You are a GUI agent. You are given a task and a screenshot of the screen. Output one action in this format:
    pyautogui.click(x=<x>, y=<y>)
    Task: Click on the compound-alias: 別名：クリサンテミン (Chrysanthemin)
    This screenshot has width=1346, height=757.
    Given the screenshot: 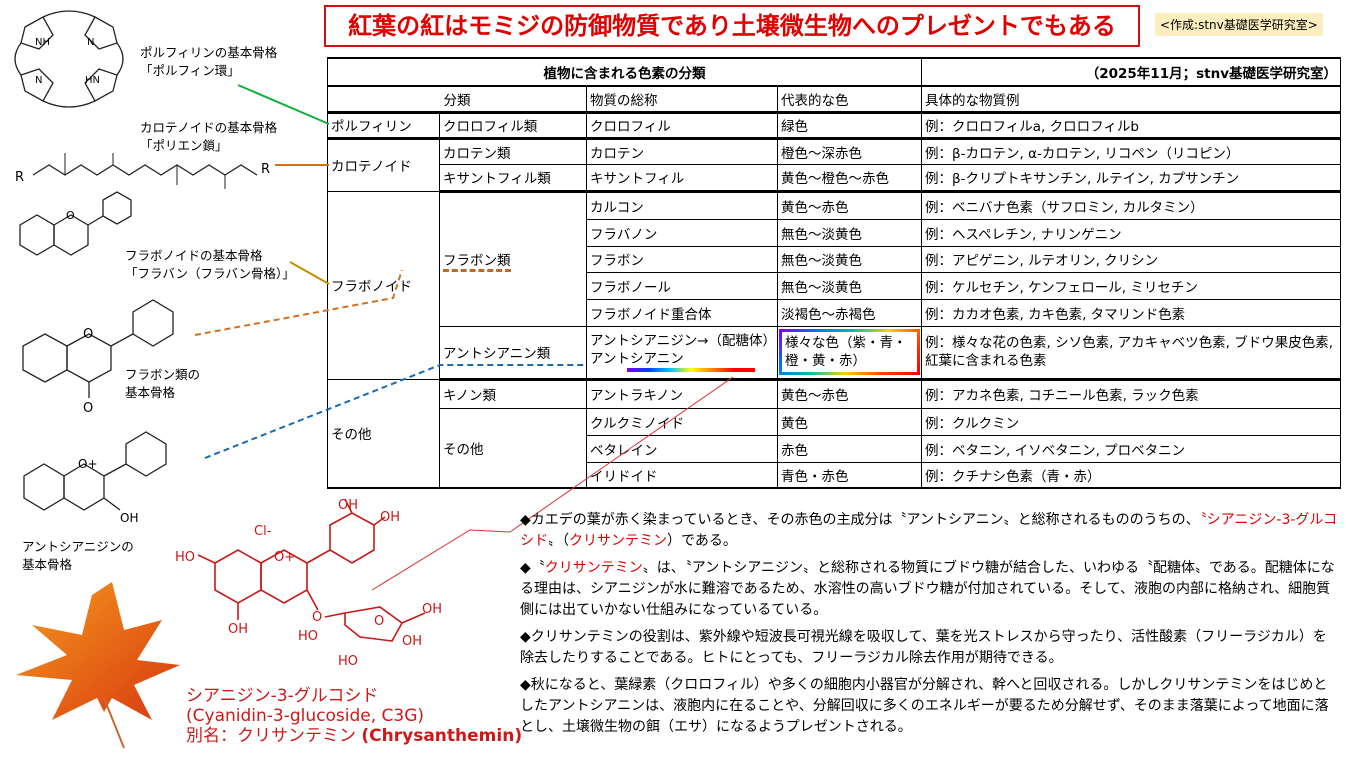 What is the action you would take?
    pyautogui.click(x=354, y=736)
    